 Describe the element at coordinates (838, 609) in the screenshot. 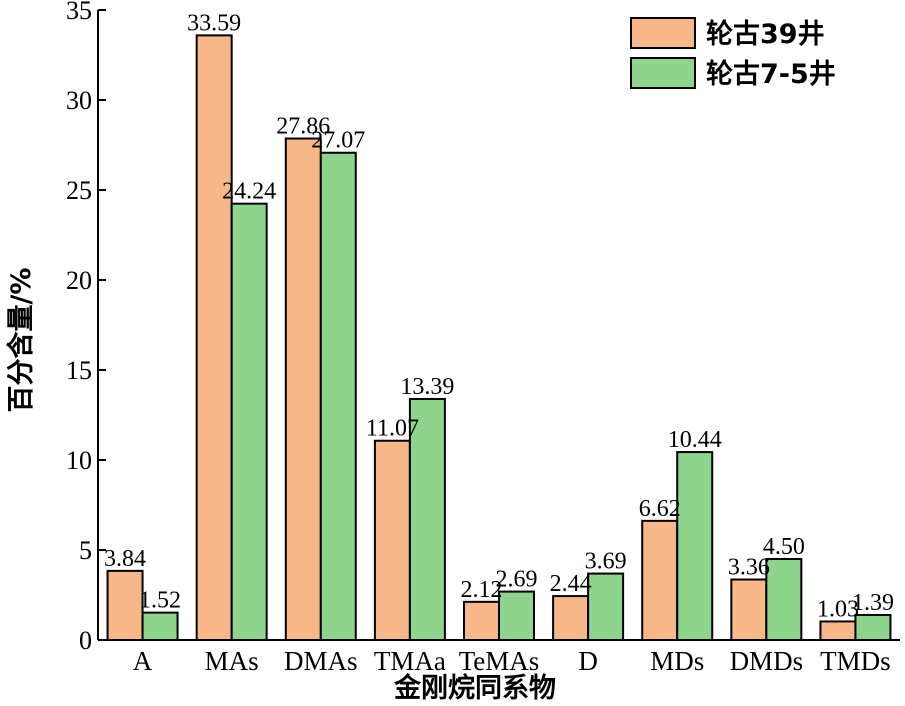

I see `data-label: 1.03` at that location.